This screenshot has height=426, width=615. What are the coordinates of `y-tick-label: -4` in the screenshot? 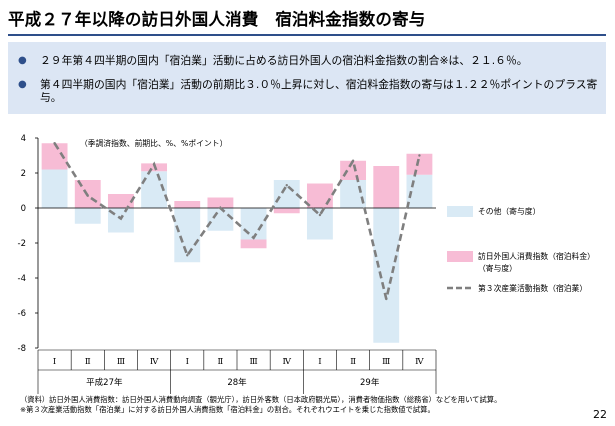 It's located at (22, 279).